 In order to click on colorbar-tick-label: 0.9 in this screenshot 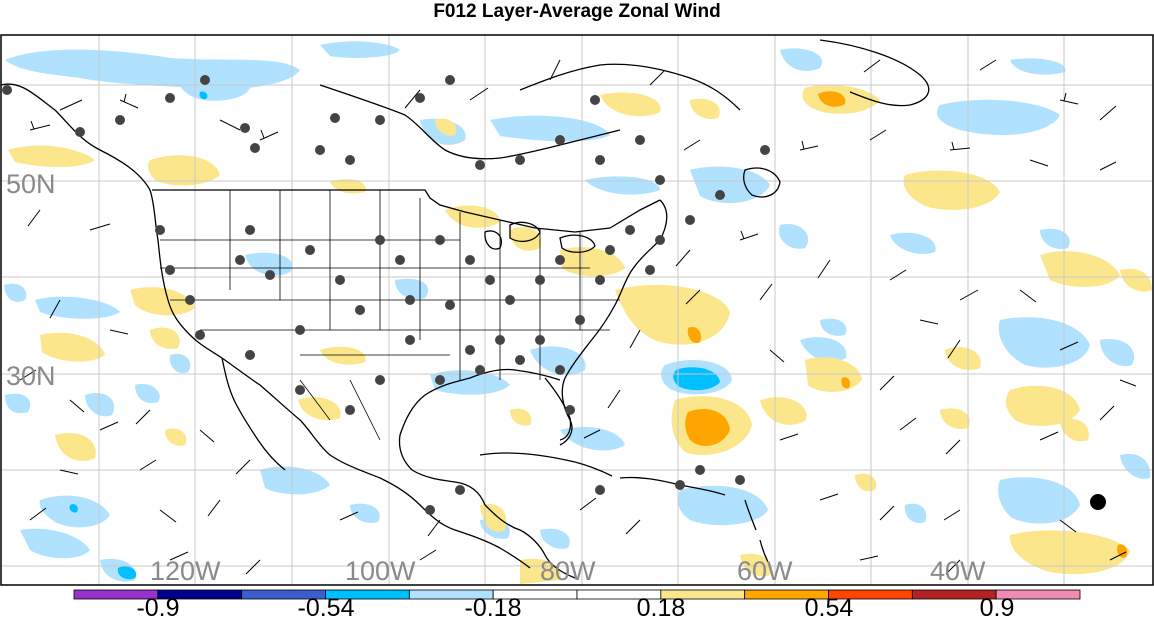, I will do `click(997, 608)`.